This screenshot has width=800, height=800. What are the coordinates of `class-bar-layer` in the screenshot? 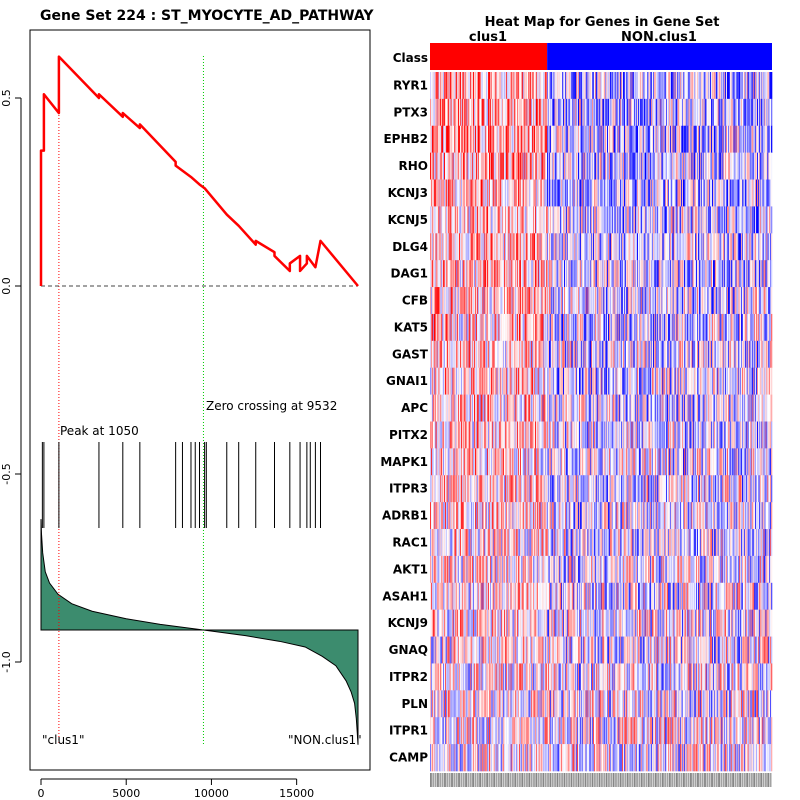 It's located at (601, 56).